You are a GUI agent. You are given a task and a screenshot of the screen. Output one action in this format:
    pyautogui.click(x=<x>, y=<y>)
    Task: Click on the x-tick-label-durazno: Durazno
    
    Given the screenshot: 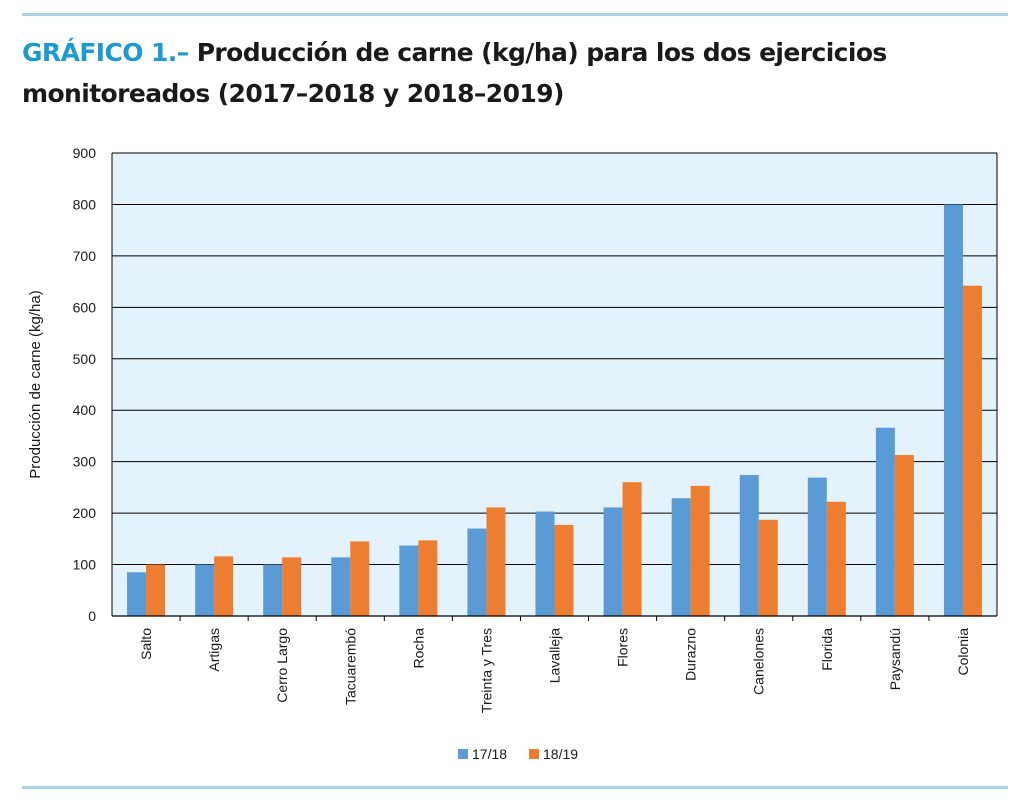 What is the action you would take?
    pyautogui.click(x=691, y=654)
    